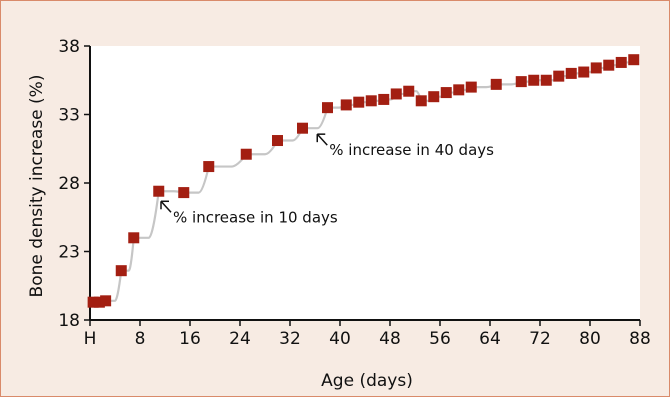  Describe the element at coordinates (411, 150) in the screenshot. I see `annotation-40-days: % increase in 40 days` at that location.